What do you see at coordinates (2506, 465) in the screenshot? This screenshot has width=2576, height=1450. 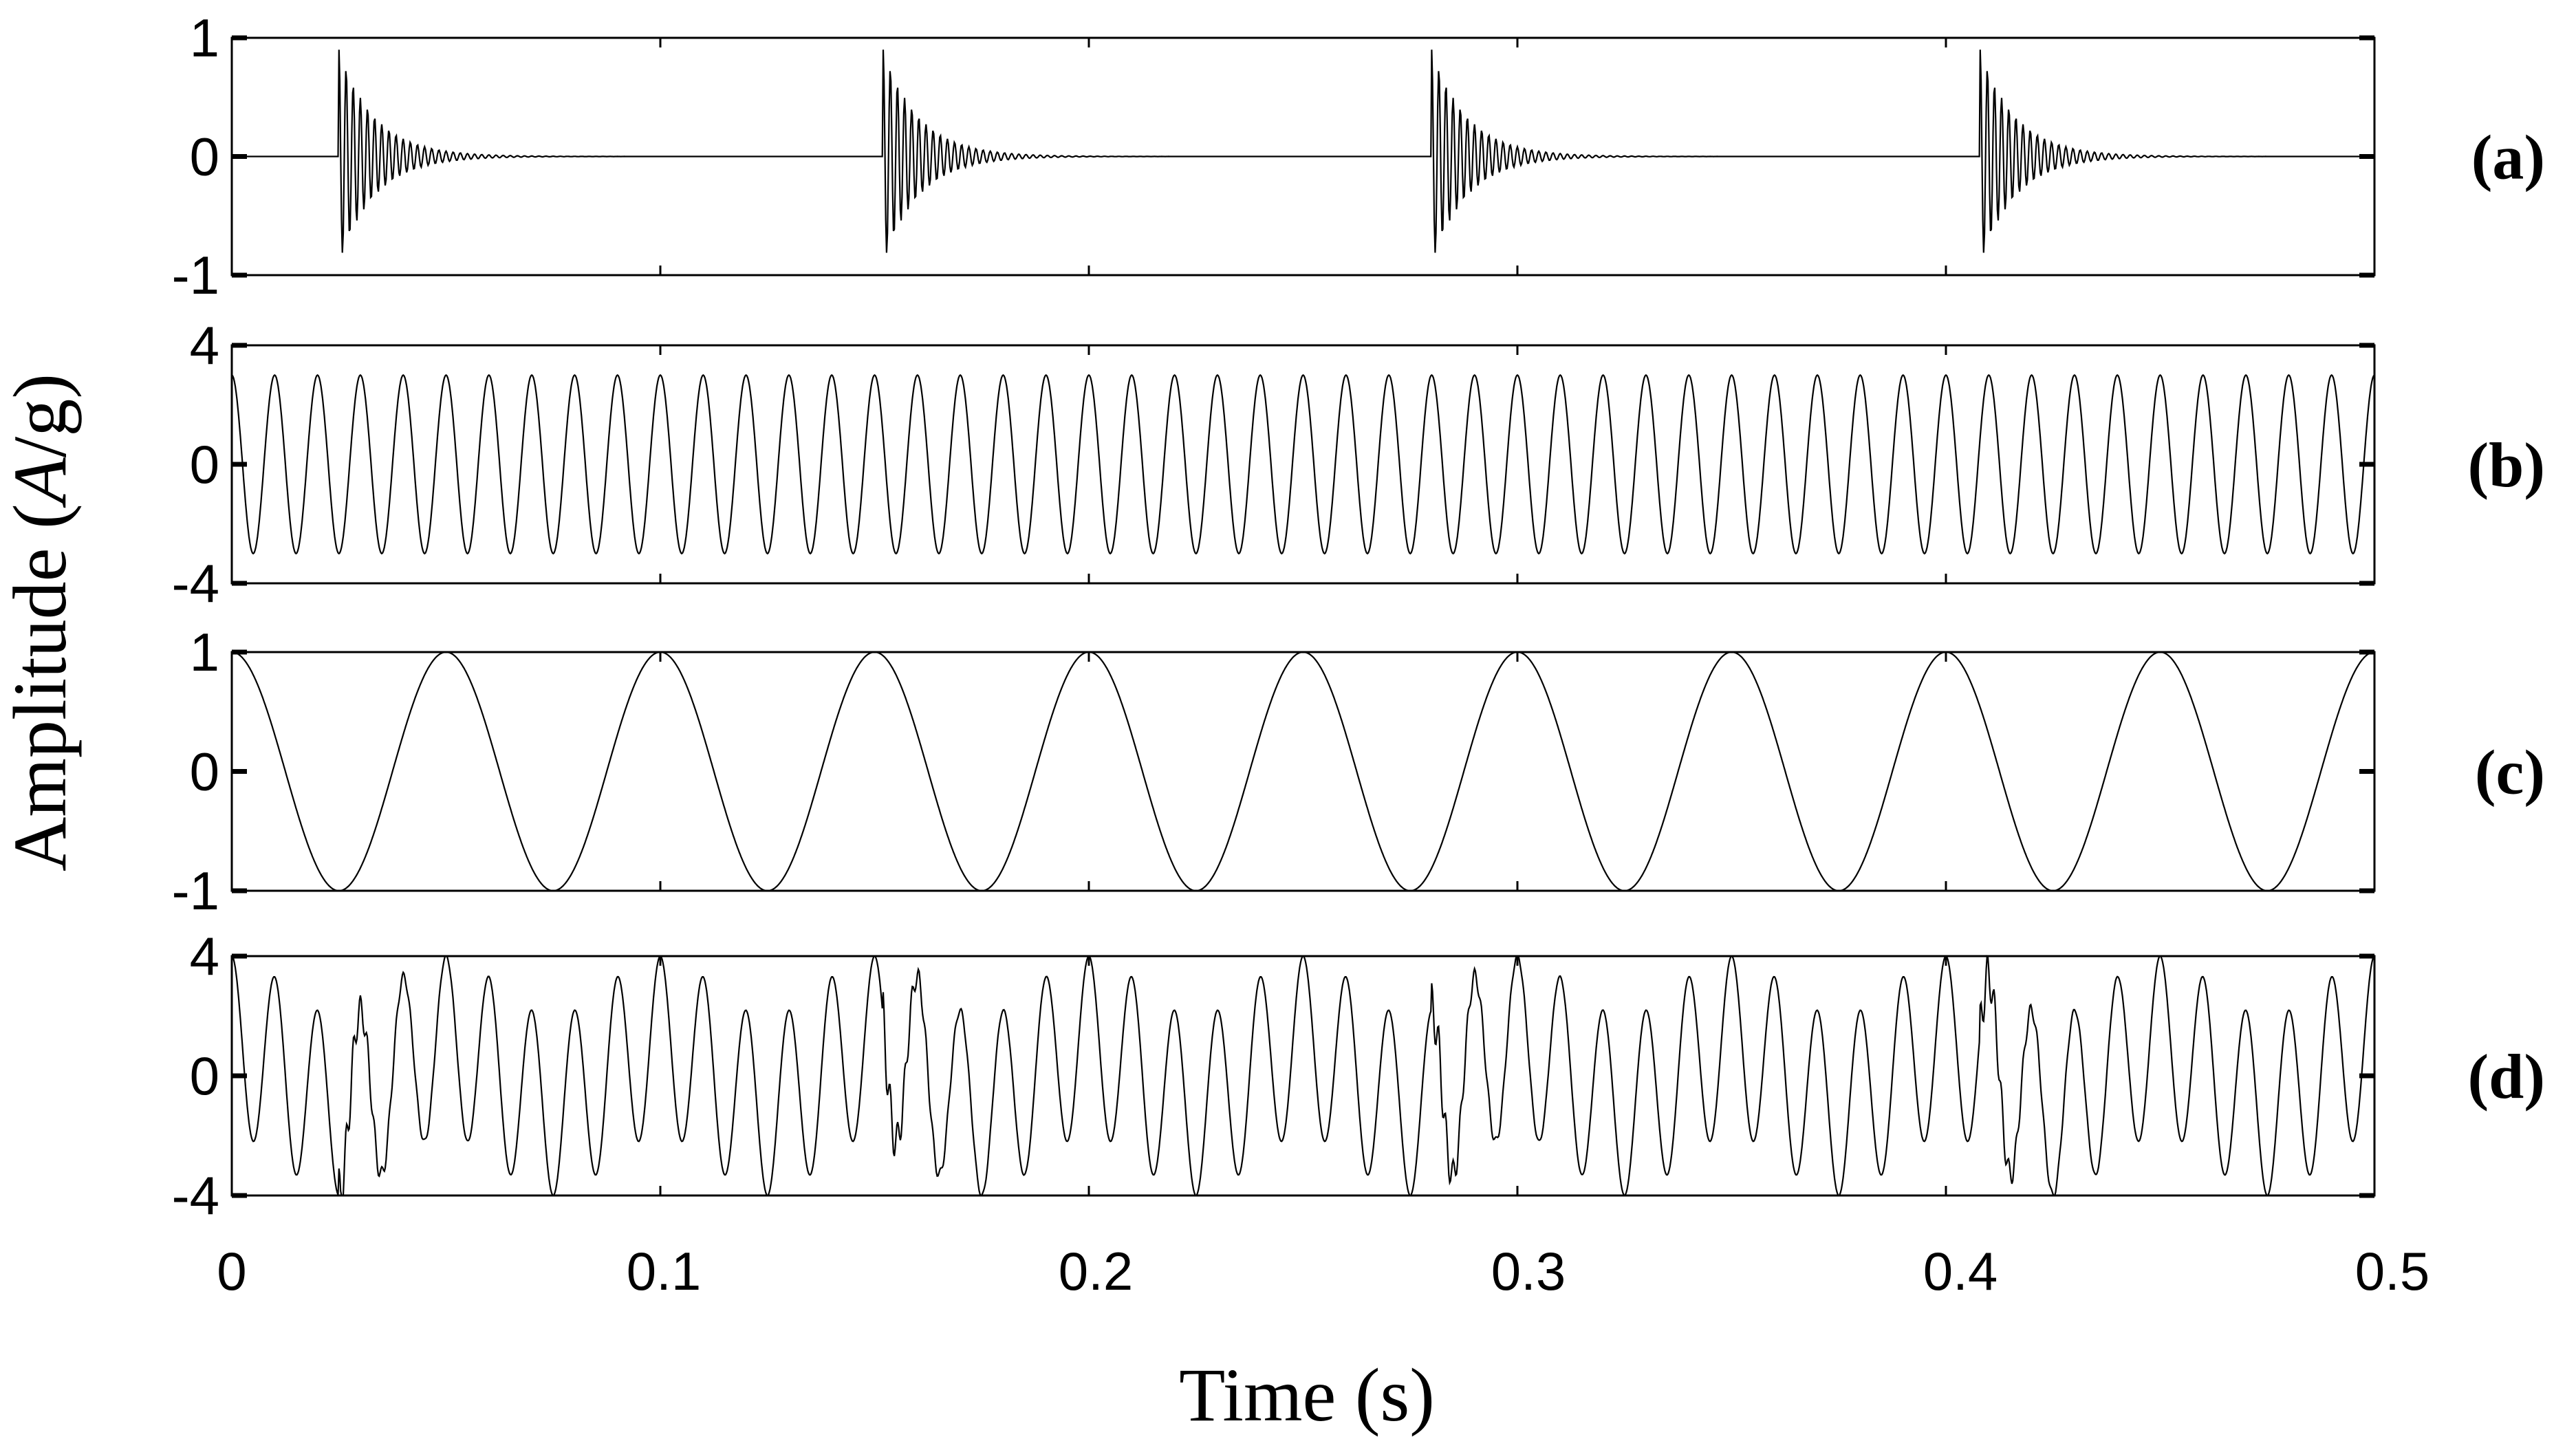 I see `panel-label: (b)` at bounding box center [2506, 465].